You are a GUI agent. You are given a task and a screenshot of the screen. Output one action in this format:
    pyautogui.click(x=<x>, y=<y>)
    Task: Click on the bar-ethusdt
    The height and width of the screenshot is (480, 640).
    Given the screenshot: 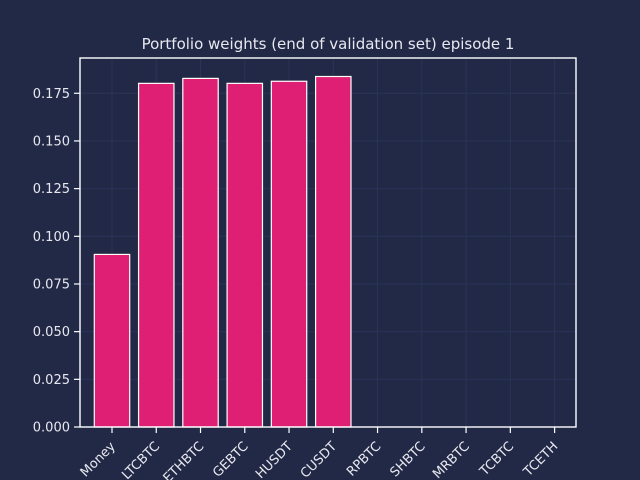 What is the action you would take?
    pyautogui.click(x=289, y=254)
    